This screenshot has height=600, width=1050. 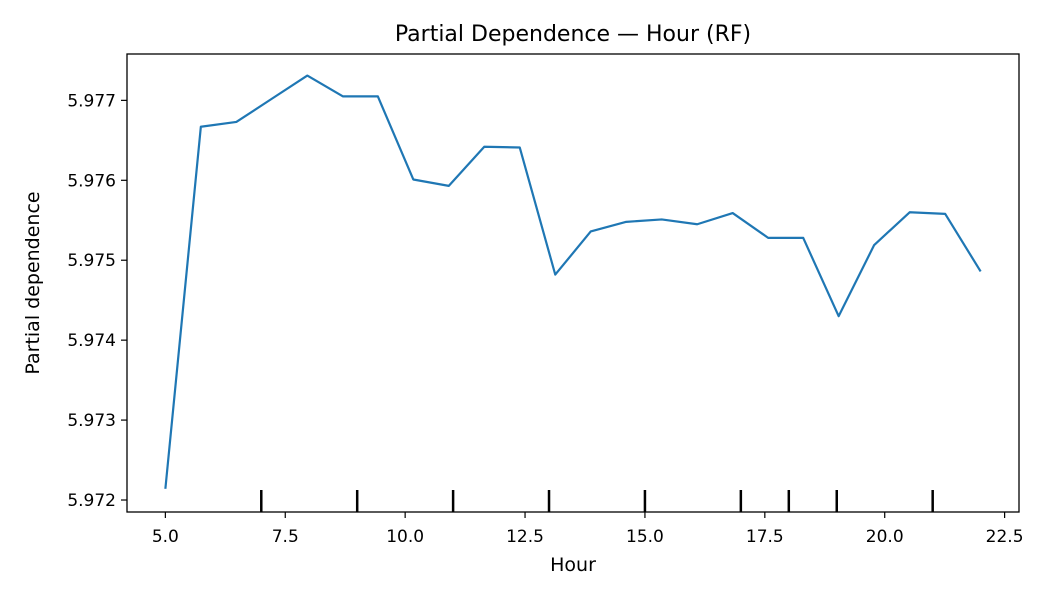 I want to click on x-tick-label: 15.0, so click(x=645, y=537).